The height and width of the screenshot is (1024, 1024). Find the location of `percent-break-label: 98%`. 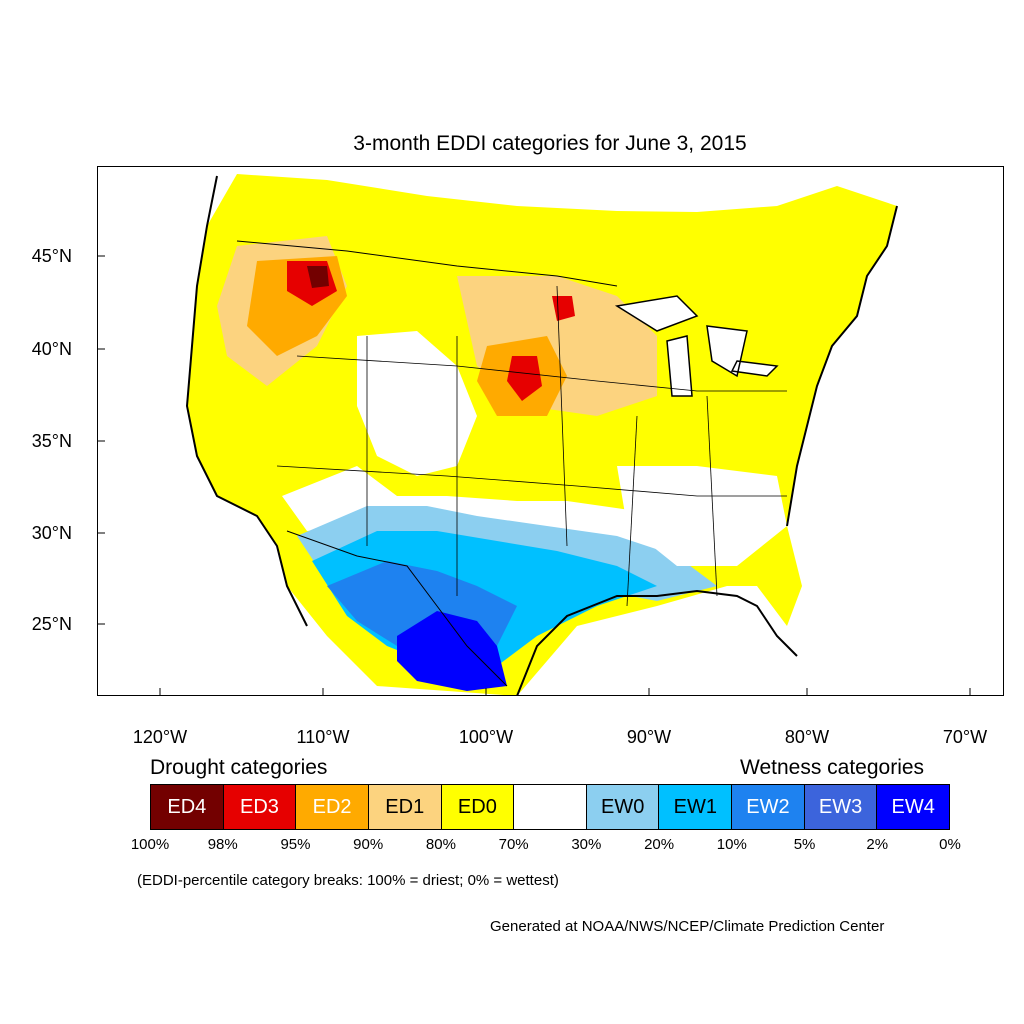

percent-break-label: 98% is located at coordinates (222, 844).